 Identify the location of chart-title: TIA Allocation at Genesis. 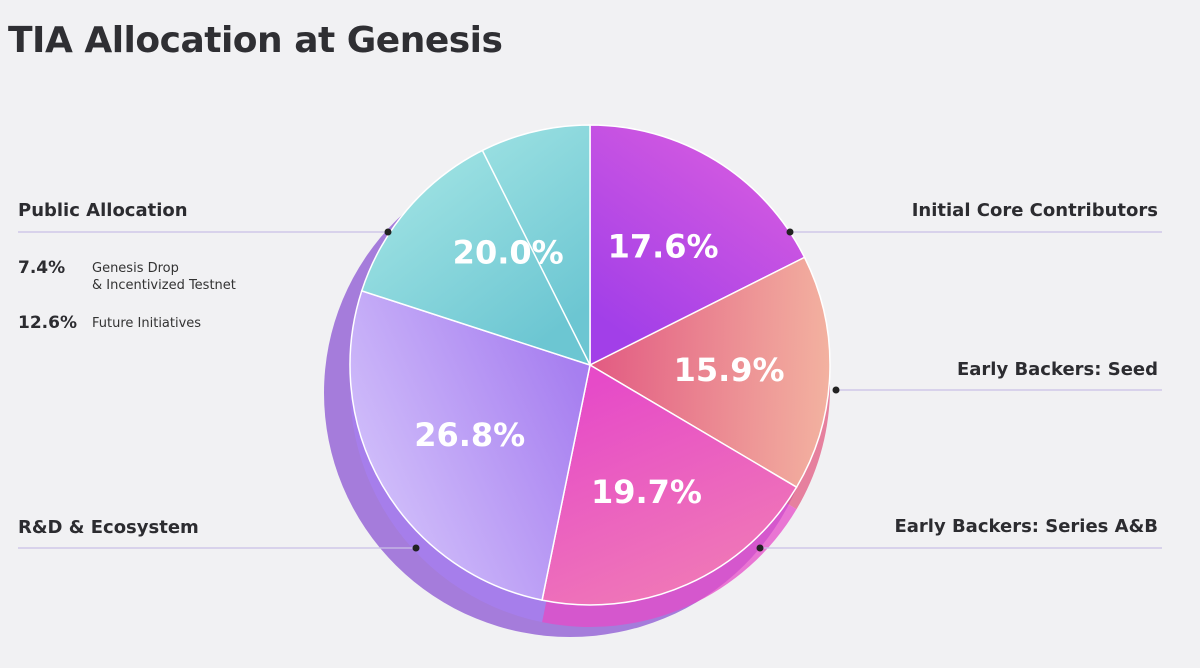
(255, 40).